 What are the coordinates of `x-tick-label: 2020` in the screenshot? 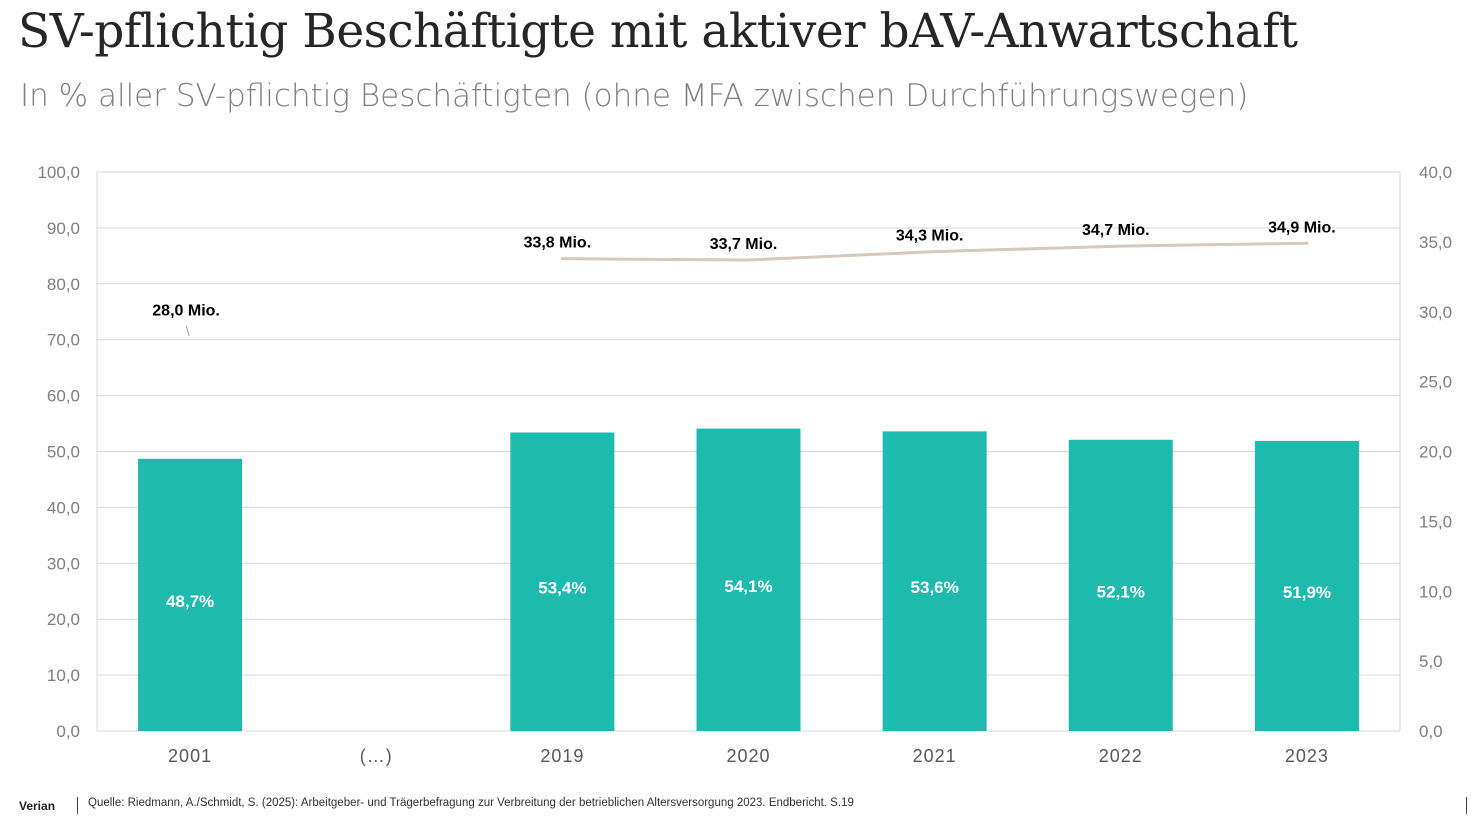 It's located at (748, 756).